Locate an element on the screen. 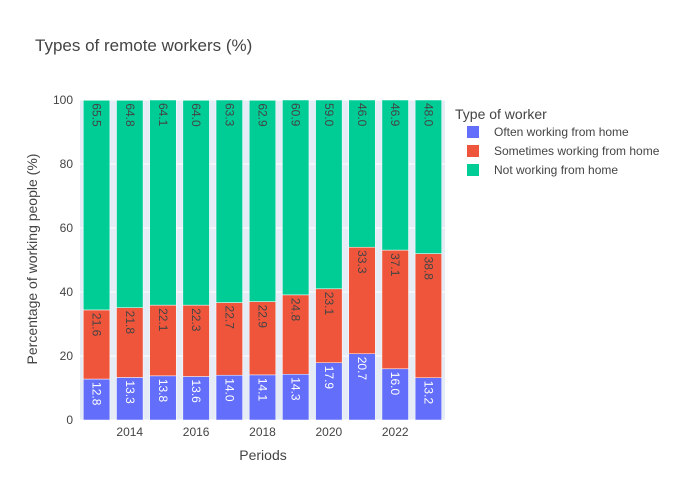 This screenshot has width=700, height=500. y-tick-label: 80 is located at coordinates (67, 164).